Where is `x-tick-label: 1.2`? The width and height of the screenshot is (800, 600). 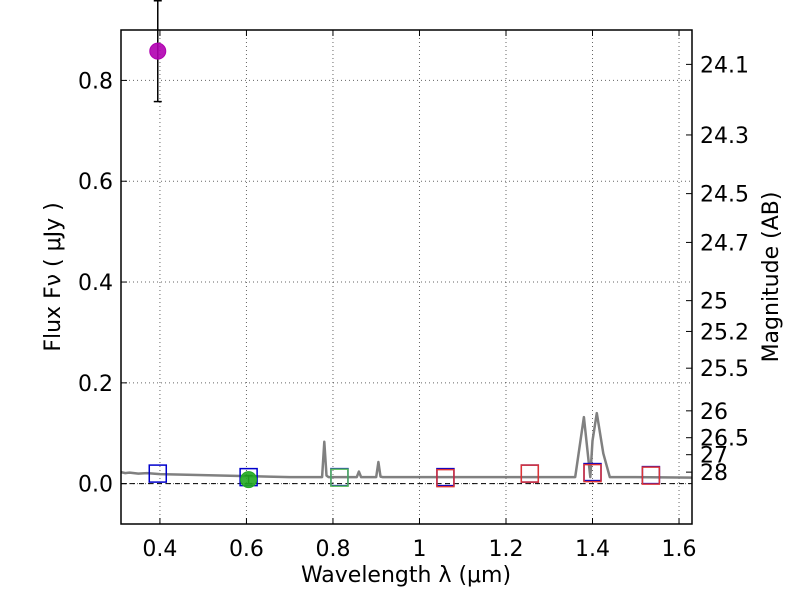
x-tick-label: 1.2 is located at coordinates (505, 549).